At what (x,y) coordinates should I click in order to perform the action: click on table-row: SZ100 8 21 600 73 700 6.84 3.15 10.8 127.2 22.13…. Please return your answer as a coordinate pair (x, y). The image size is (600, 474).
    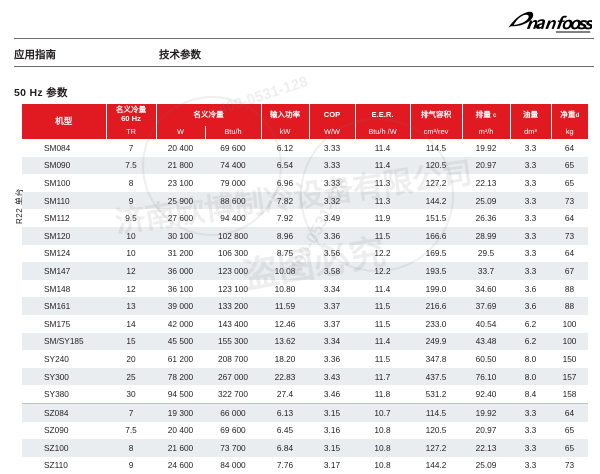
    Looking at the image, I should click on (305, 448).